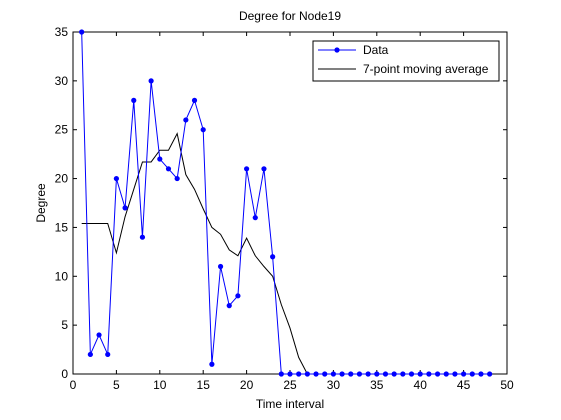 Image resolution: width=561 pixels, height=420 pixels. Describe the element at coordinates (62, 227) in the screenshot. I see `y-tick-label: 15` at that location.